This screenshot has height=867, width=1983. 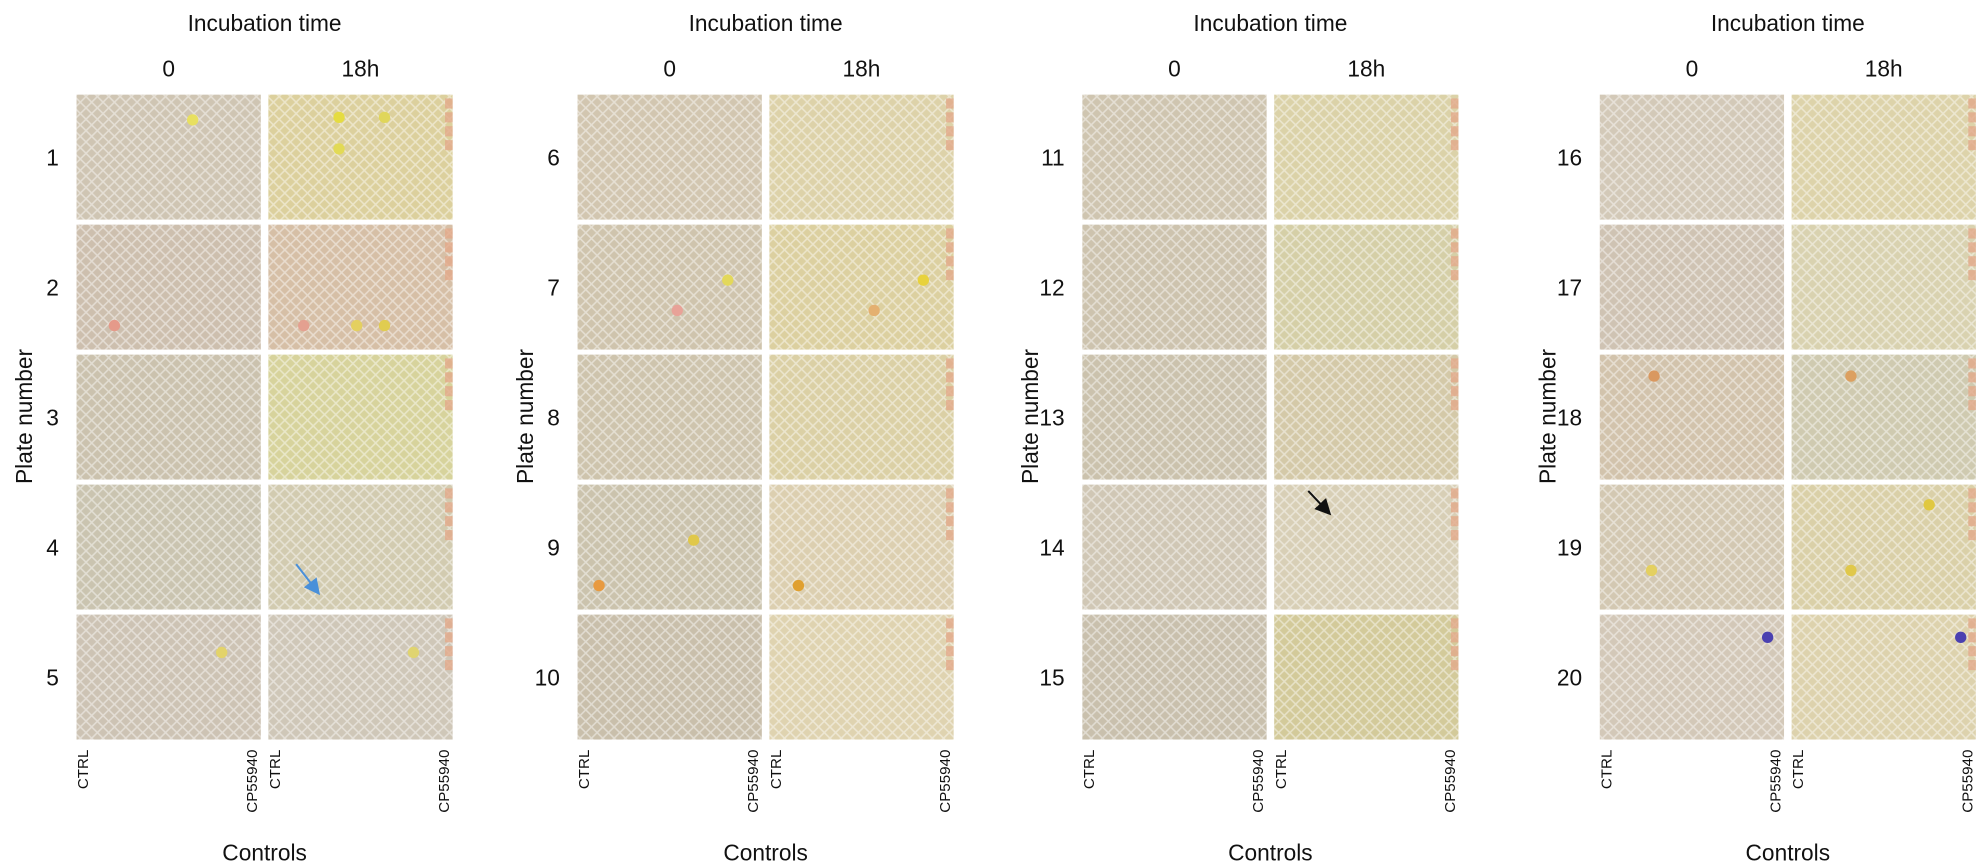 What do you see at coordinates (862, 69) in the screenshot?
I see `column-label: 18h` at bounding box center [862, 69].